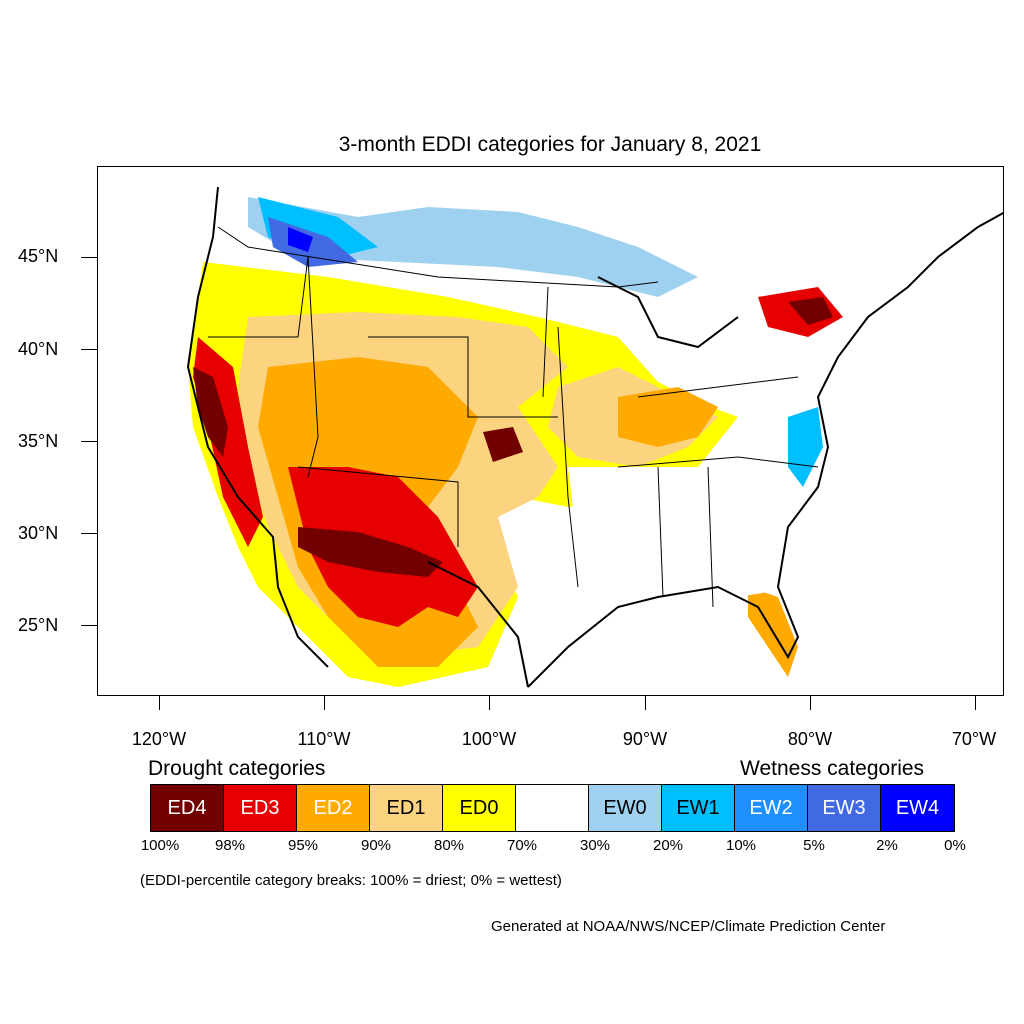  What do you see at coordinates (187, 808) in the screenshot?
I see `legend-box-ed4: ED4` at bounding box center [187, 808].